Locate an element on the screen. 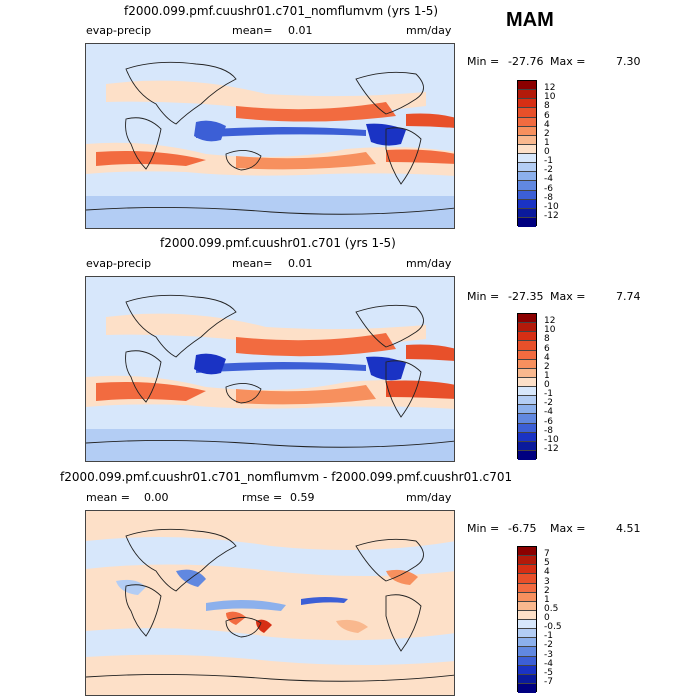 The image size is (700, 700). colorbar-tick-label: -6 is located at coordinates (548, 421).